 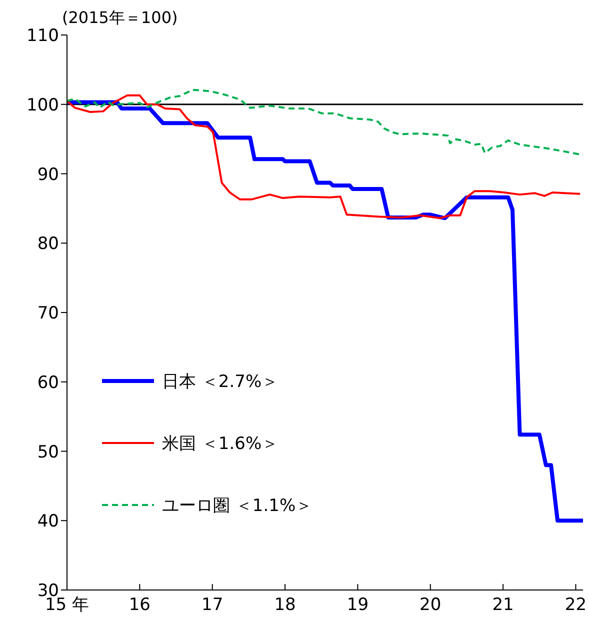 What do you see at coordinates (237, 505) in the screenshot?
I see `legend-label: ユーロ圏 ＜1.1%＞` at bounding box center [237, 505].